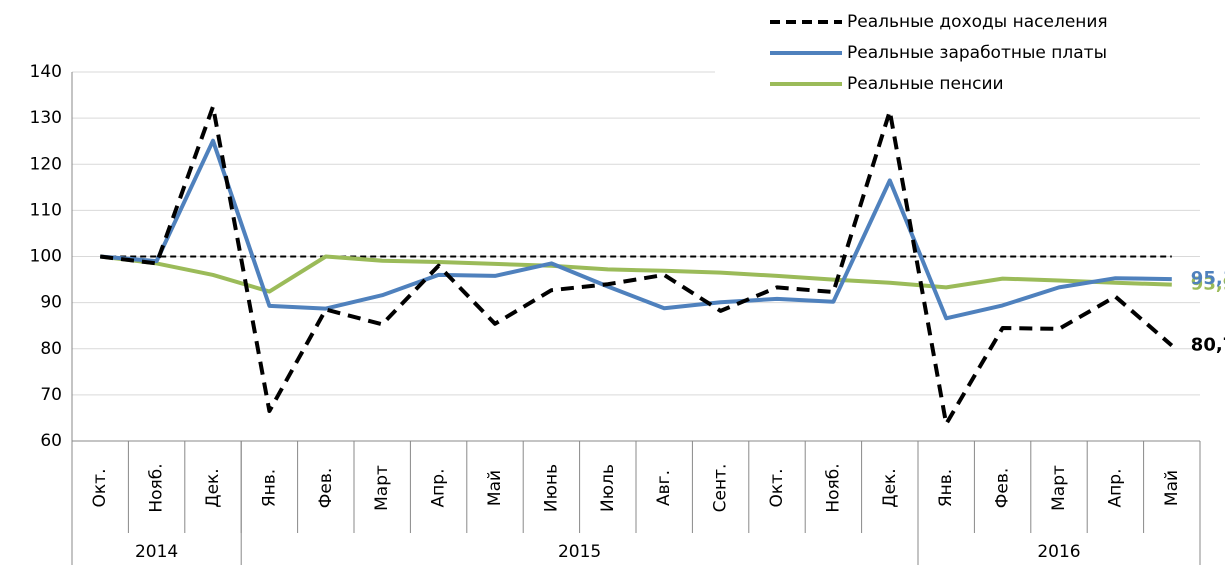 This screenshot has height=565, width=1225. I want to click on x-tick-label: Авг., so click(664, 488).